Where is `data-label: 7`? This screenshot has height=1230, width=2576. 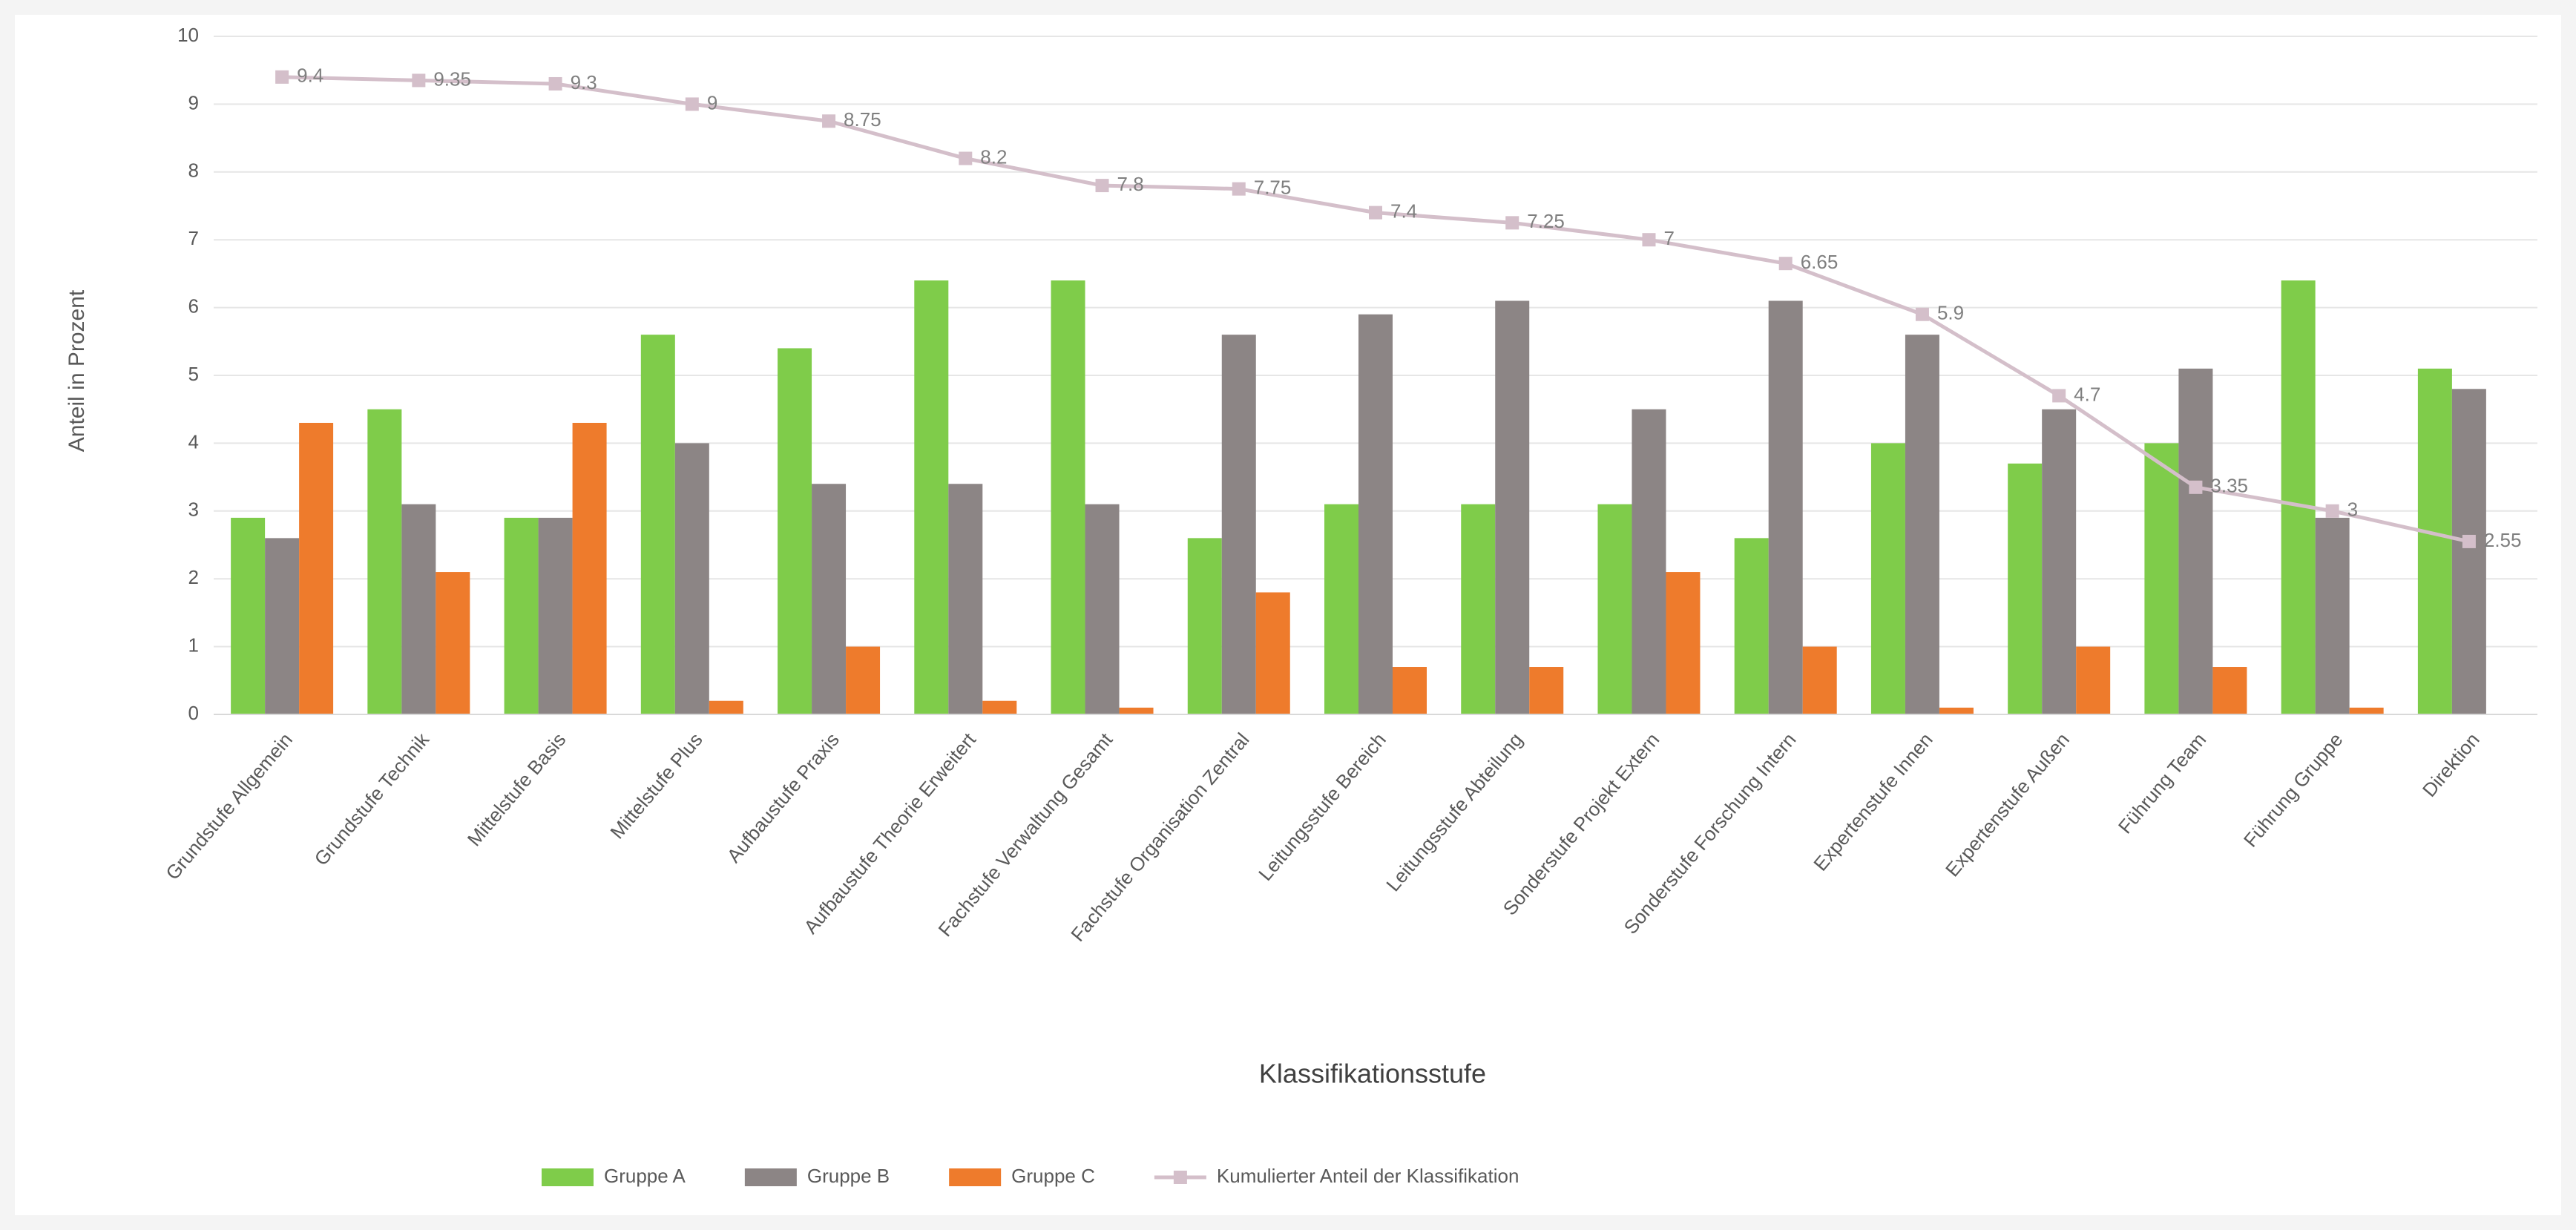 data-label: 7 is located at coordinates (1668, 238).